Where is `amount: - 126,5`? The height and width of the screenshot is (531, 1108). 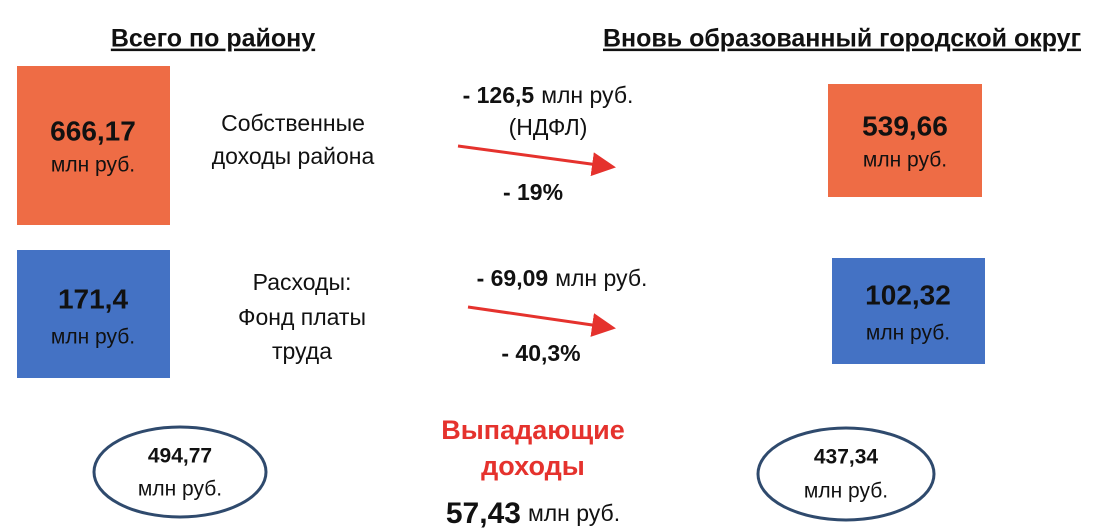
amount: - 126,5 is located at coordinates (499, 95).